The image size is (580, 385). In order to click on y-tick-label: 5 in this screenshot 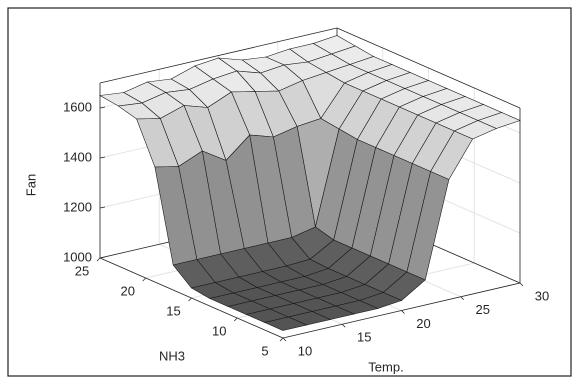, I will do `click(264, 350)`.